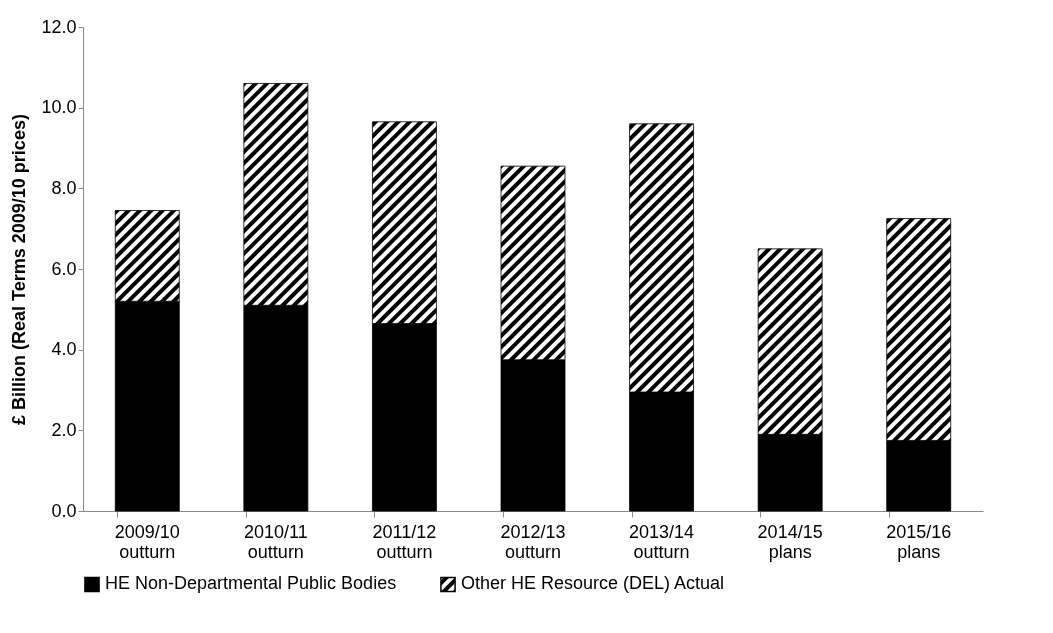 Image resolution: width=1053 pixels, height=633 pixels. What do you see at coordinates (64, 510) in the screenshot?
I see `y-tick-label: 0.0` at bounding box center [64, 510].